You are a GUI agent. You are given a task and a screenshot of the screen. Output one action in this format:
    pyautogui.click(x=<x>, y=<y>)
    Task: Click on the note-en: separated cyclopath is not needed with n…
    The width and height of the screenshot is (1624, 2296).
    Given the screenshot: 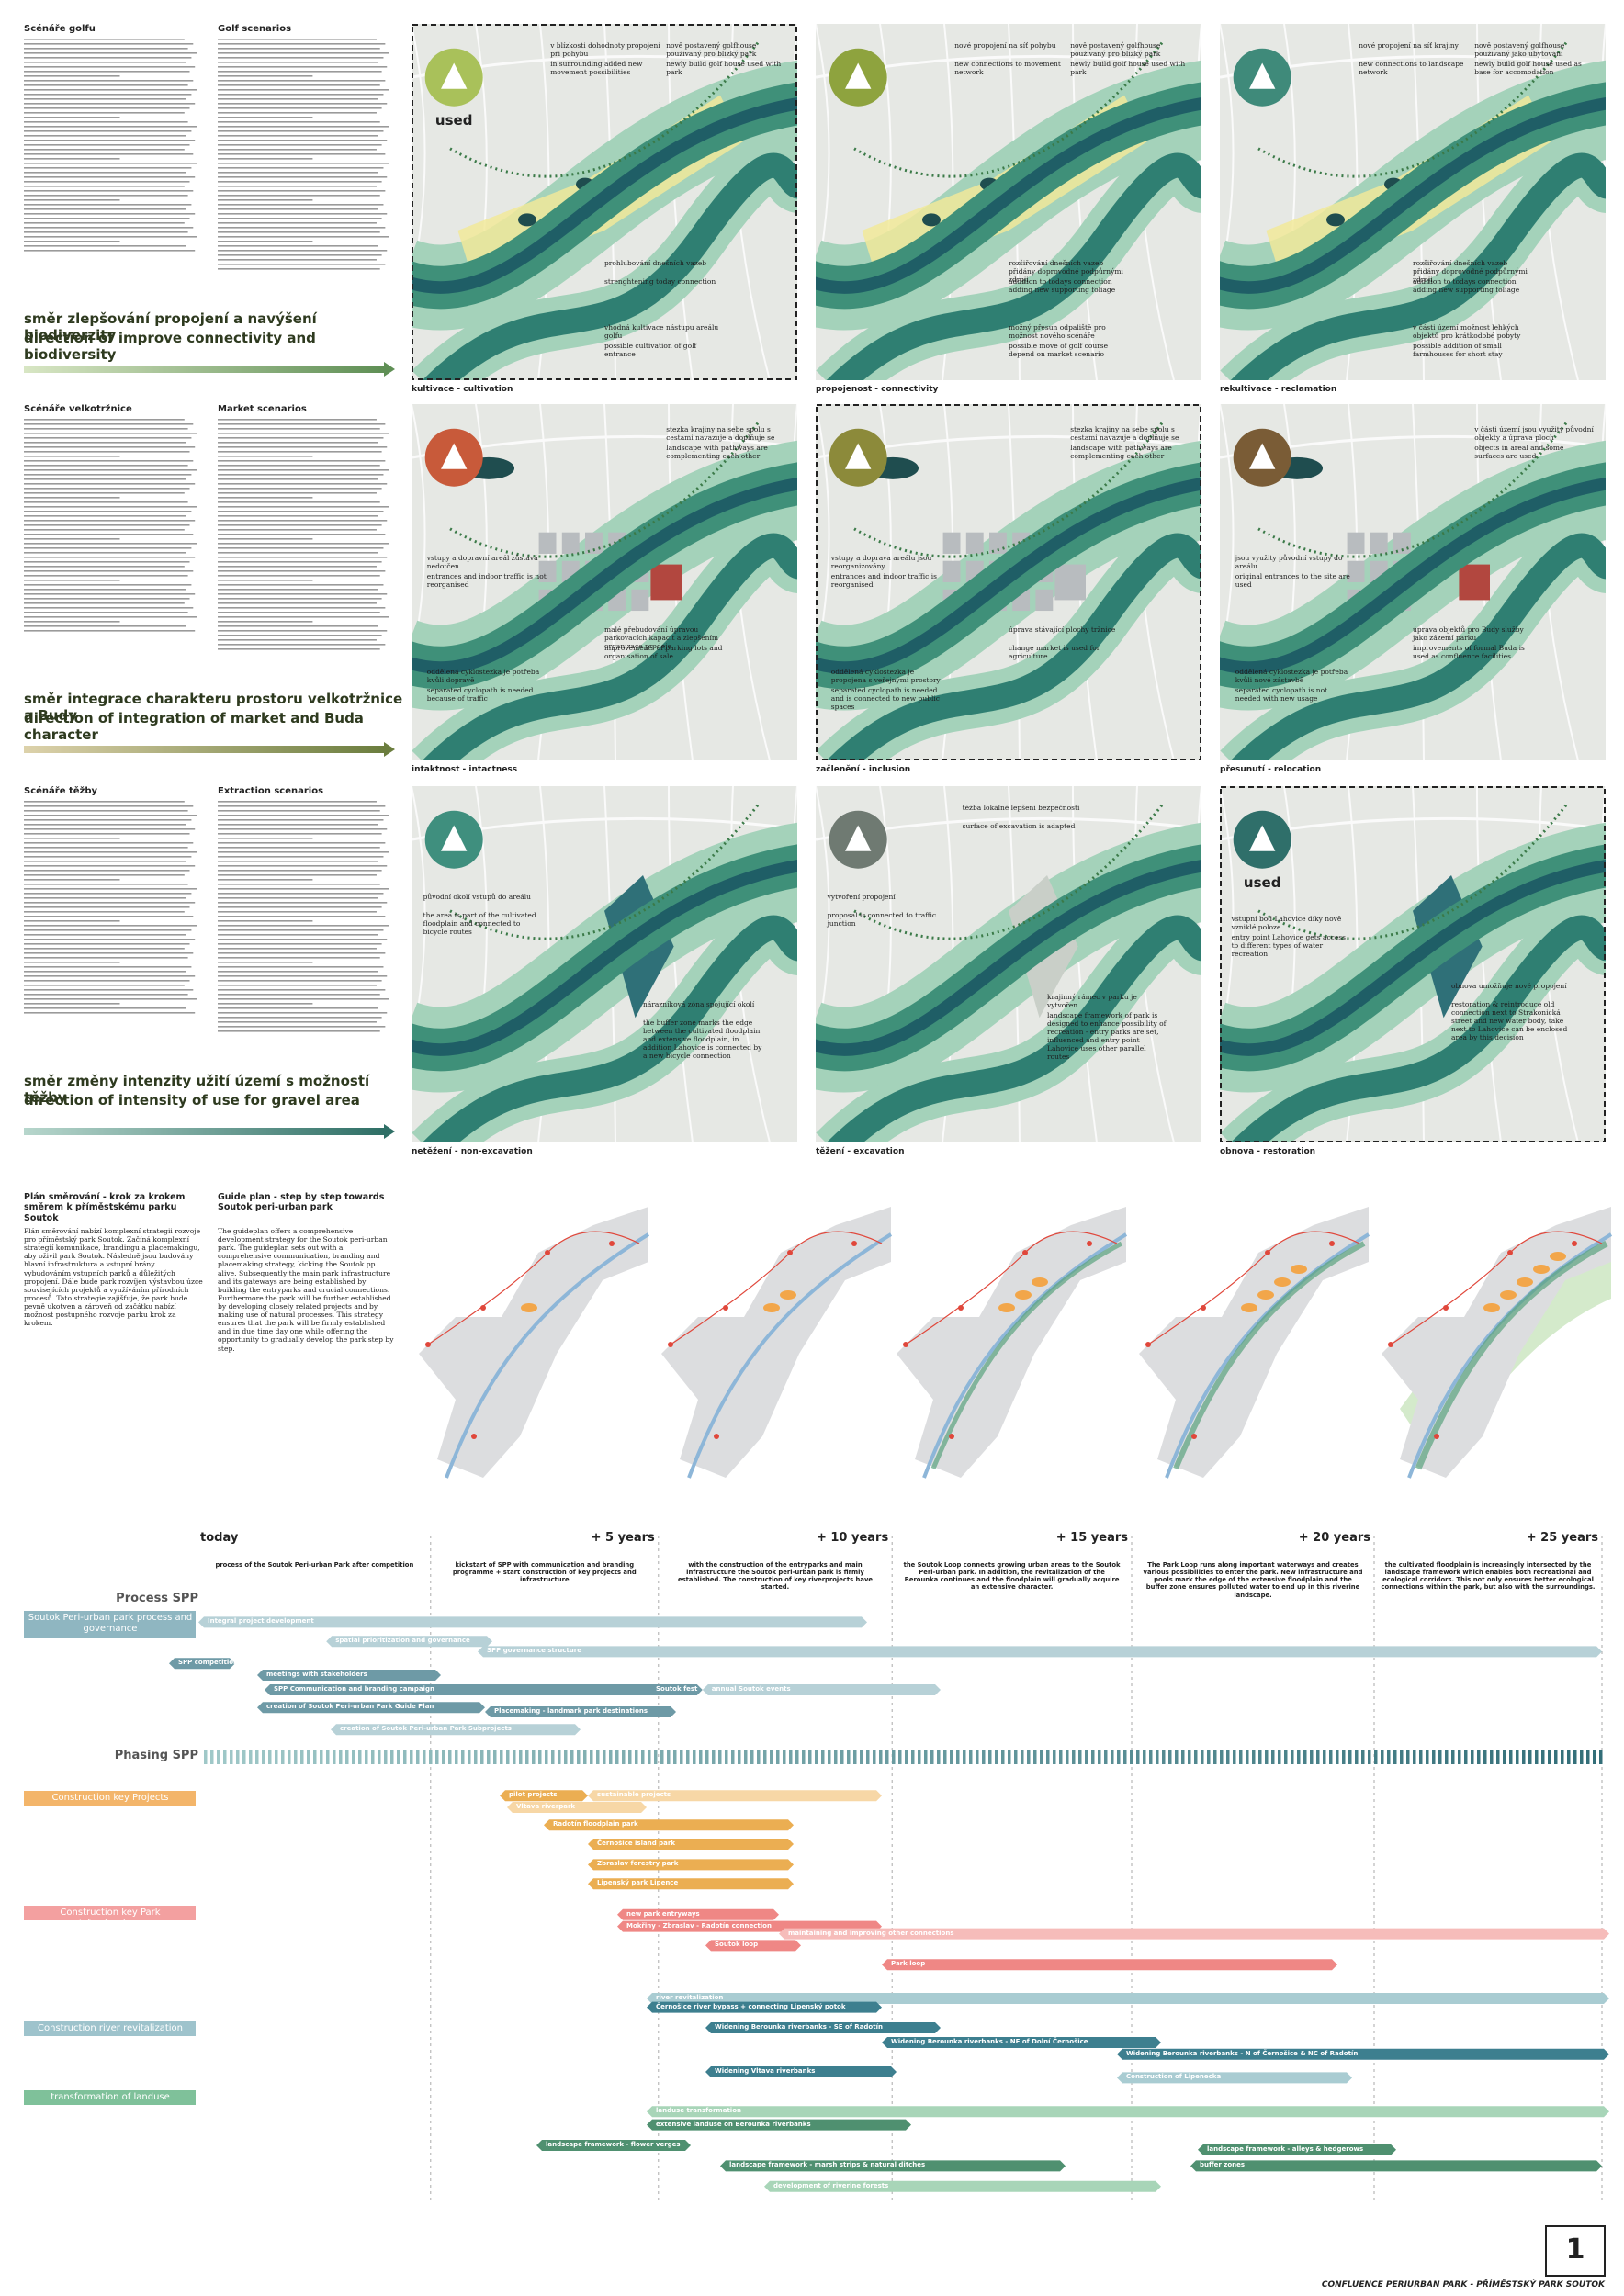 What is the action you would take?
    pyautogui.click(x=1281, y=694)
    